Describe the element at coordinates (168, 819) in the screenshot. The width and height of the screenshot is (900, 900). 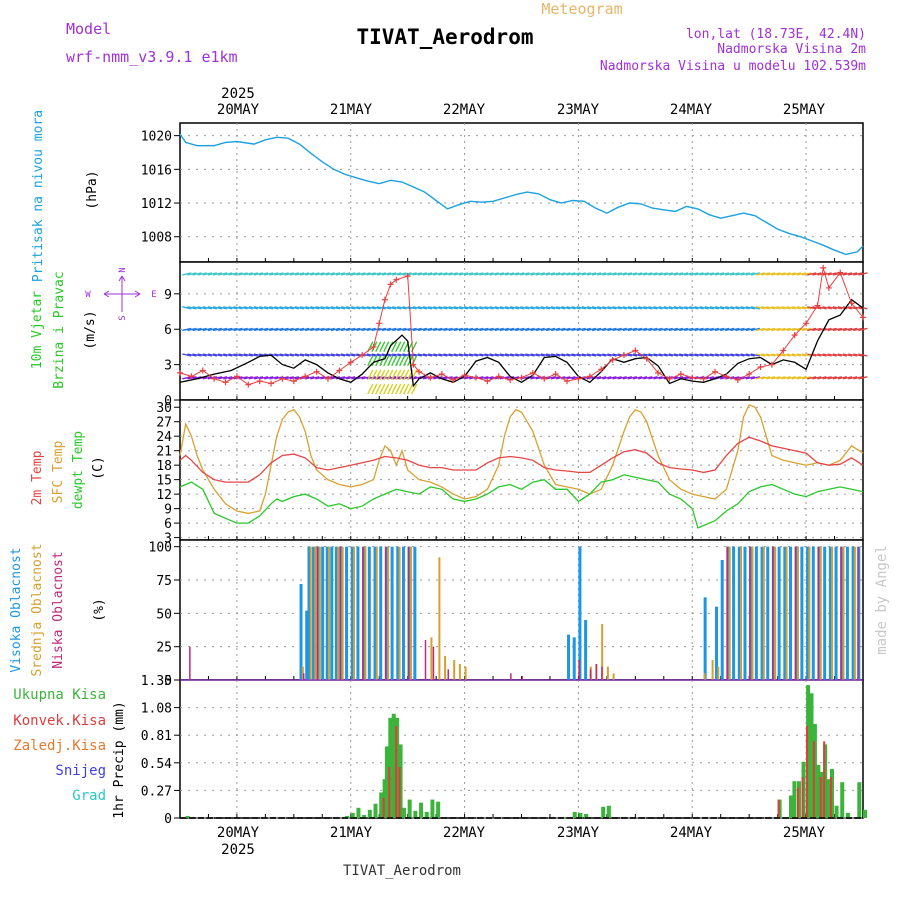
I see `y-tick-label: 0` at that location.